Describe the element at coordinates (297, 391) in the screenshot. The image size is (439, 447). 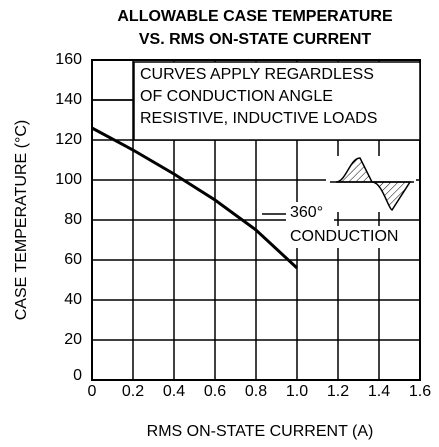
I see `x-tick-label: 1.0` at that location.